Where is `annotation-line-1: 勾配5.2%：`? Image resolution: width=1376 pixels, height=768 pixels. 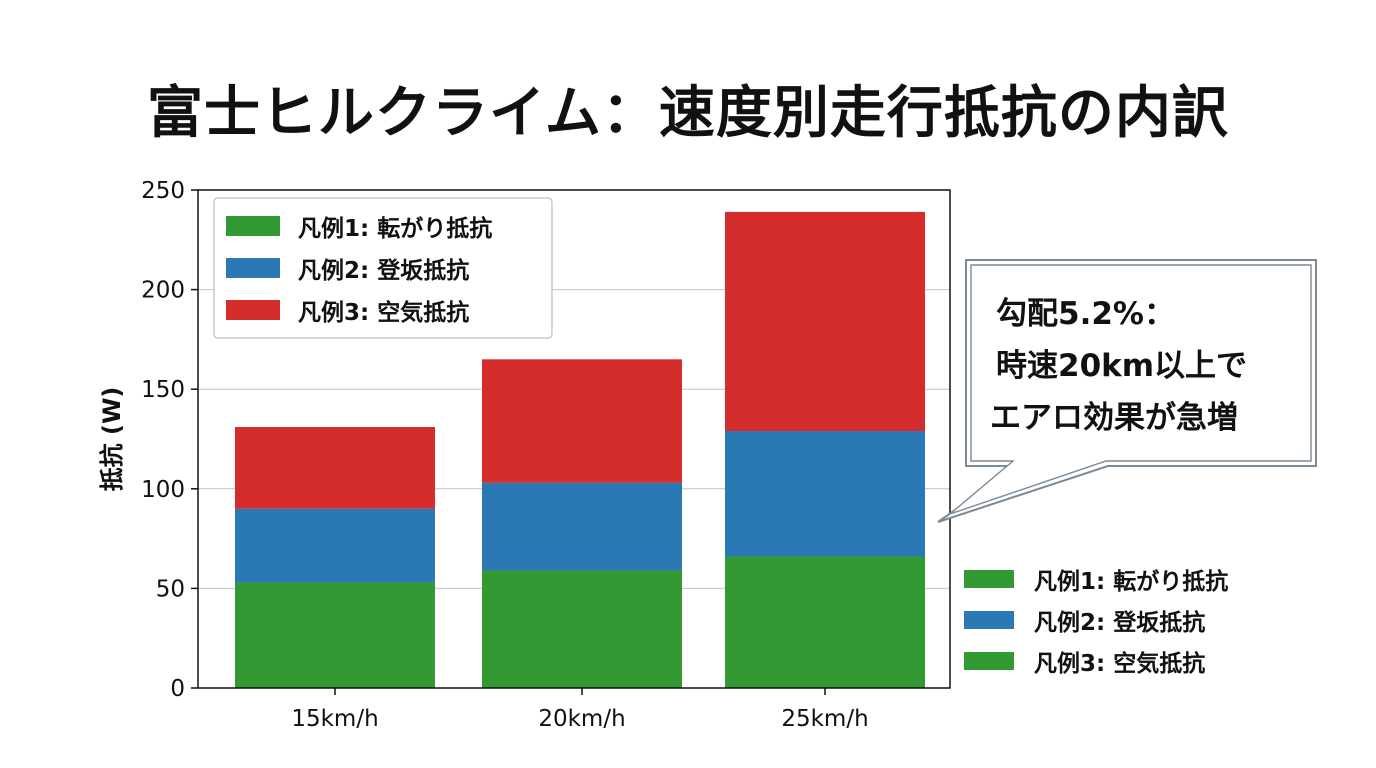 annotation-line-1: 勾配5.2%： is located at coordinates (1085, 314).